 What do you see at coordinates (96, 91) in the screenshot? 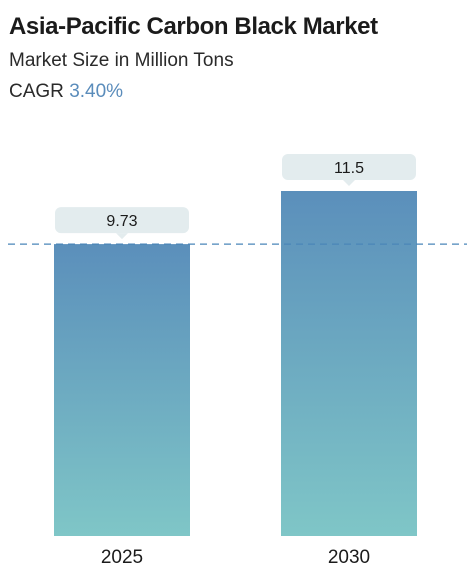
I see `cagr-value: 3.40%` at bounding box center [96, 91].